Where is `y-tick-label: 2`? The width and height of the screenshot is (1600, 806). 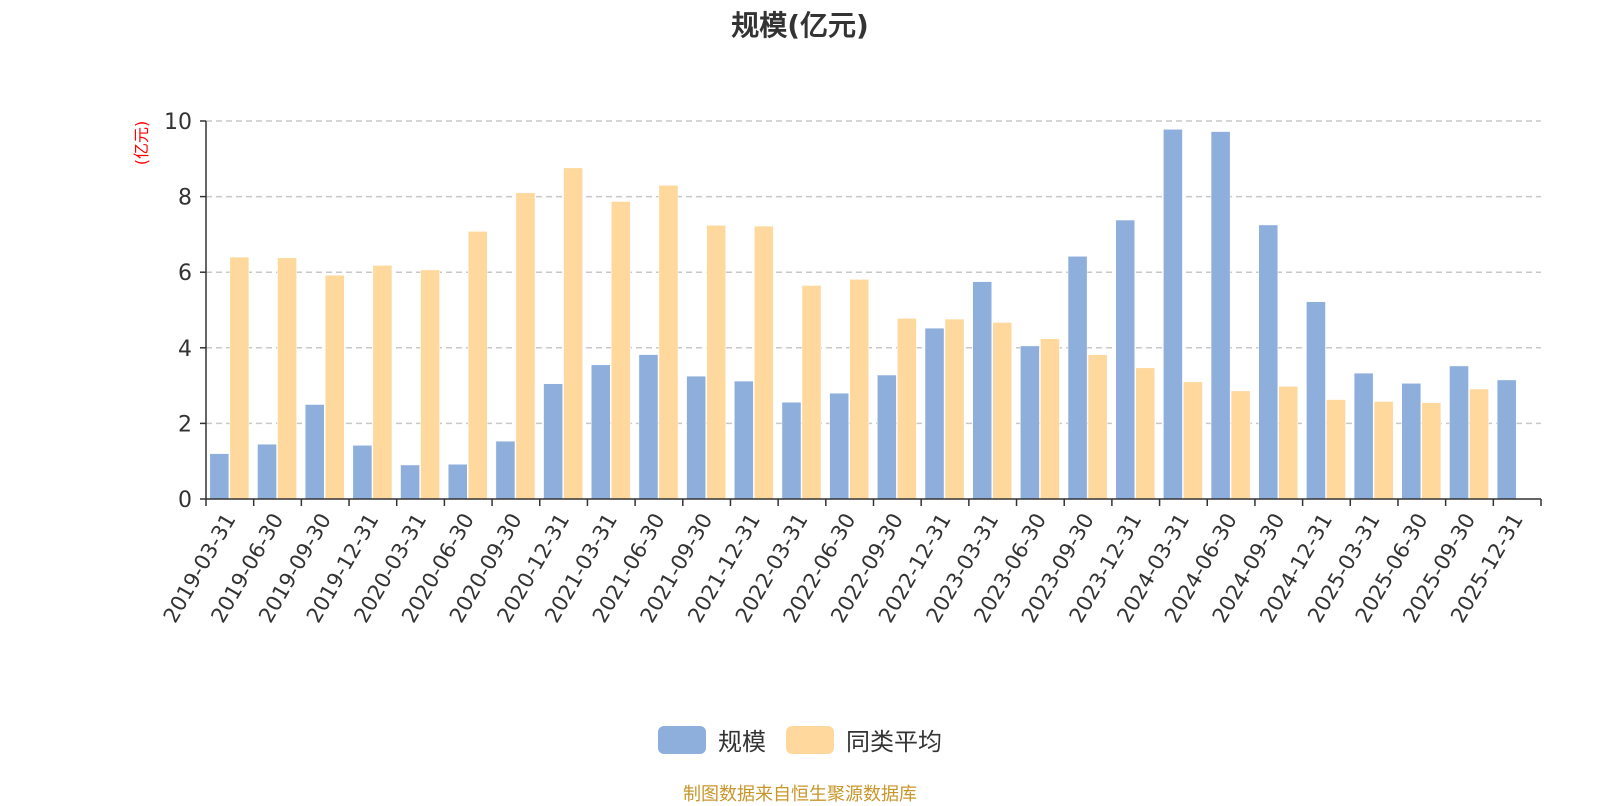
y-tick-label: 2 is located at coordinates (185, 424).